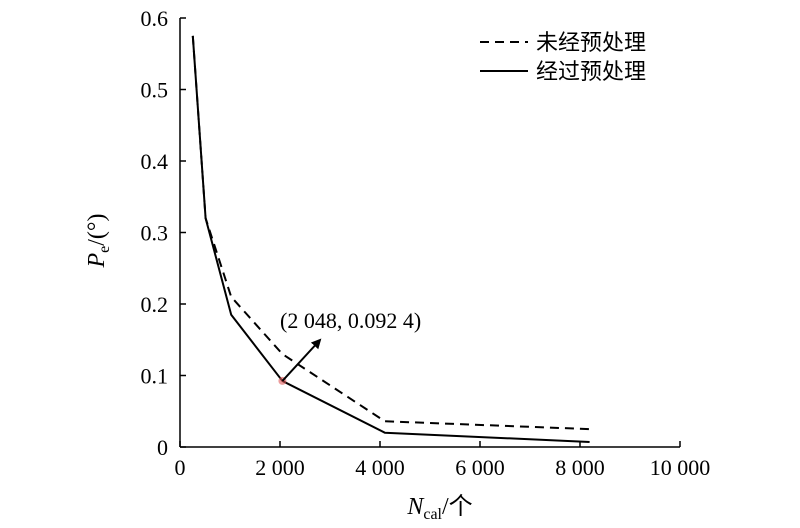  I want to click on x-tick-label: 6 000, so click(480, 467).